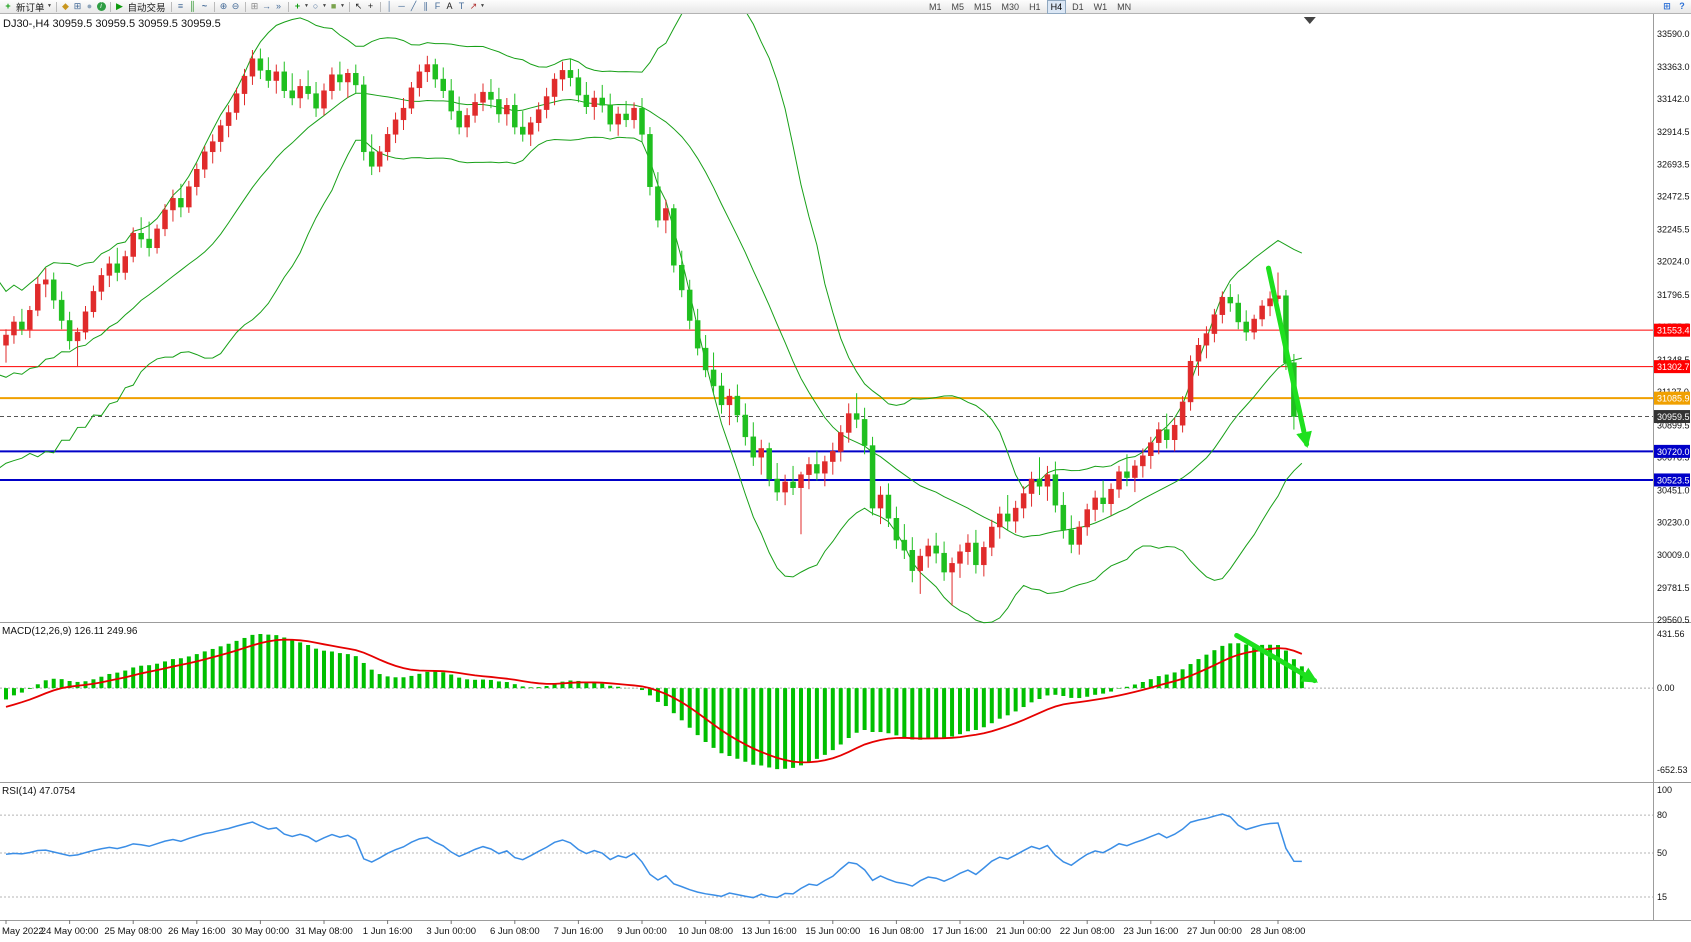  Describe the element at coordinates (1673, 523) in the screenshot. I see `svg-text: 30230.0` at that location.